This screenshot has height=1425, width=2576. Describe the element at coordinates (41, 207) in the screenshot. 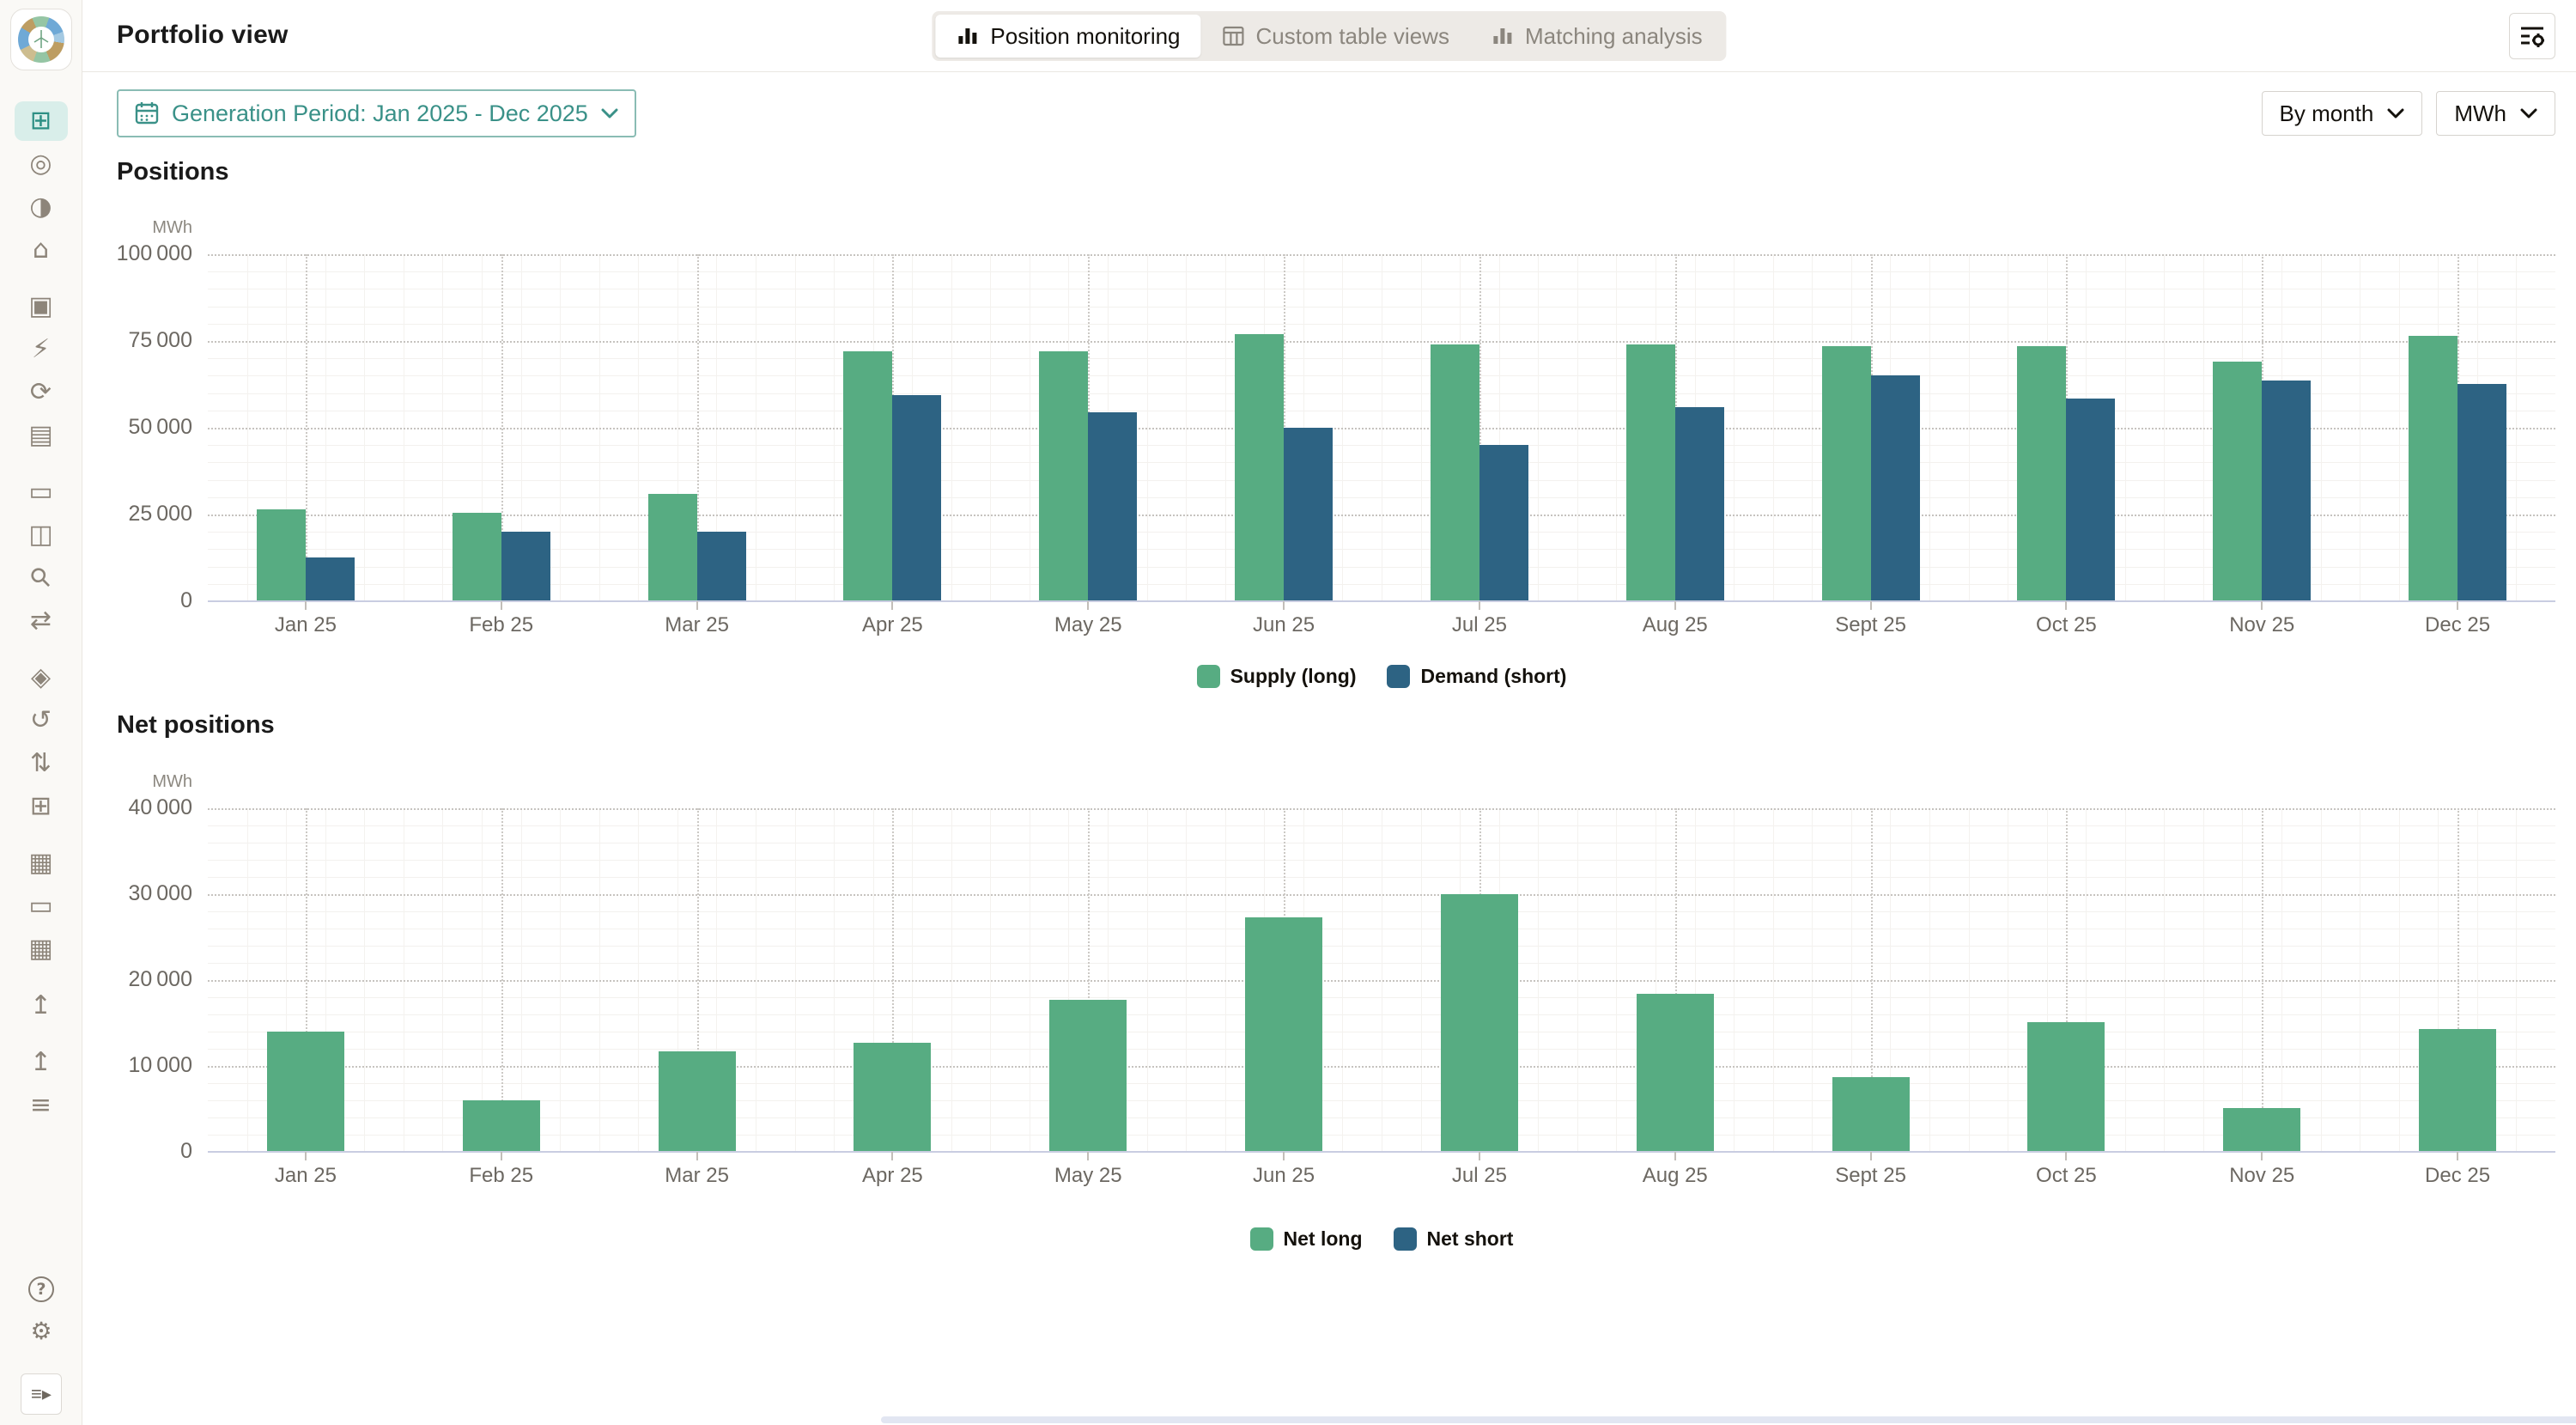

I see `sidebar-item-contrast-droplet: ◑` at that location.